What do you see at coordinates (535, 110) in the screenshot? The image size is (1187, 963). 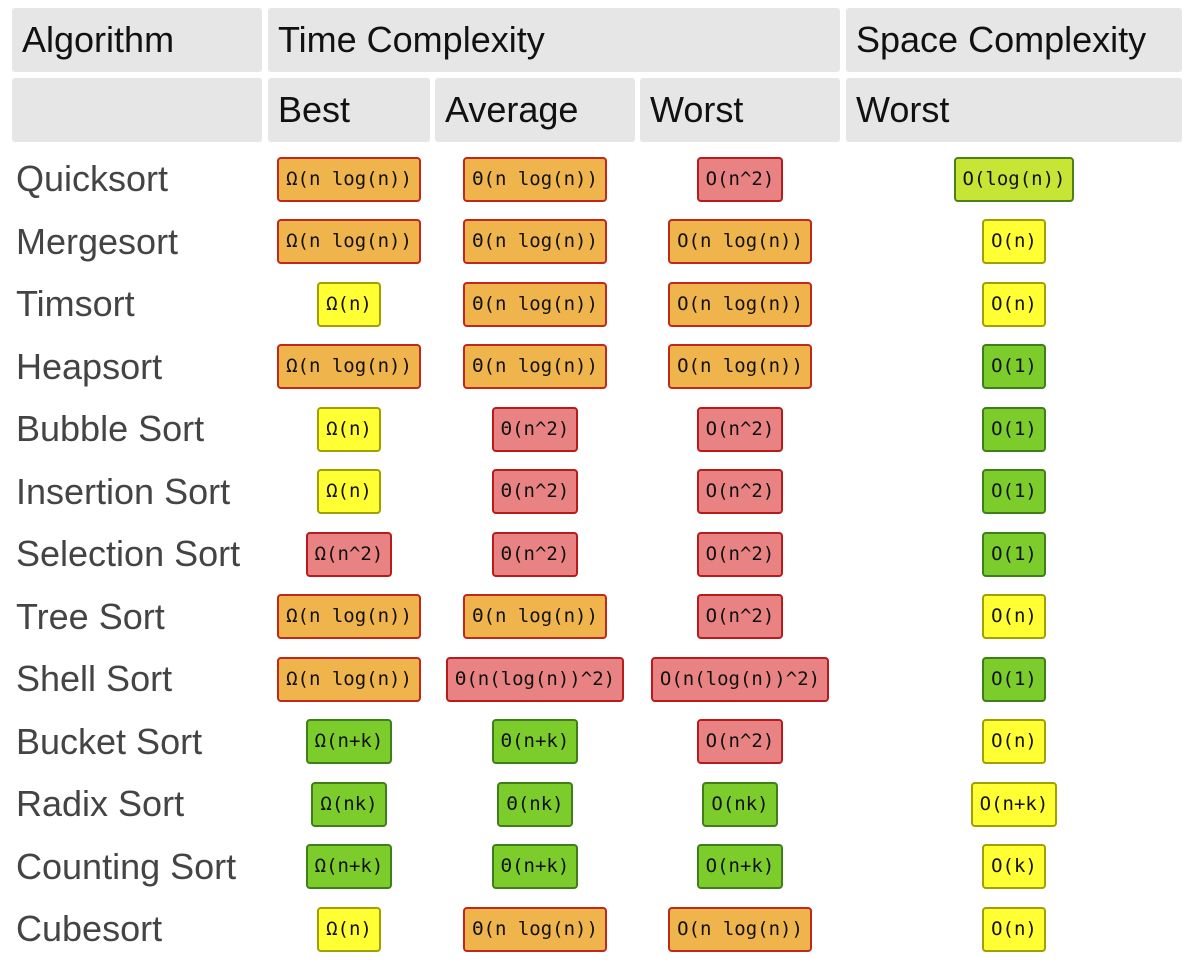 I see `header-cell: Average` at bounding box center [535, 110].